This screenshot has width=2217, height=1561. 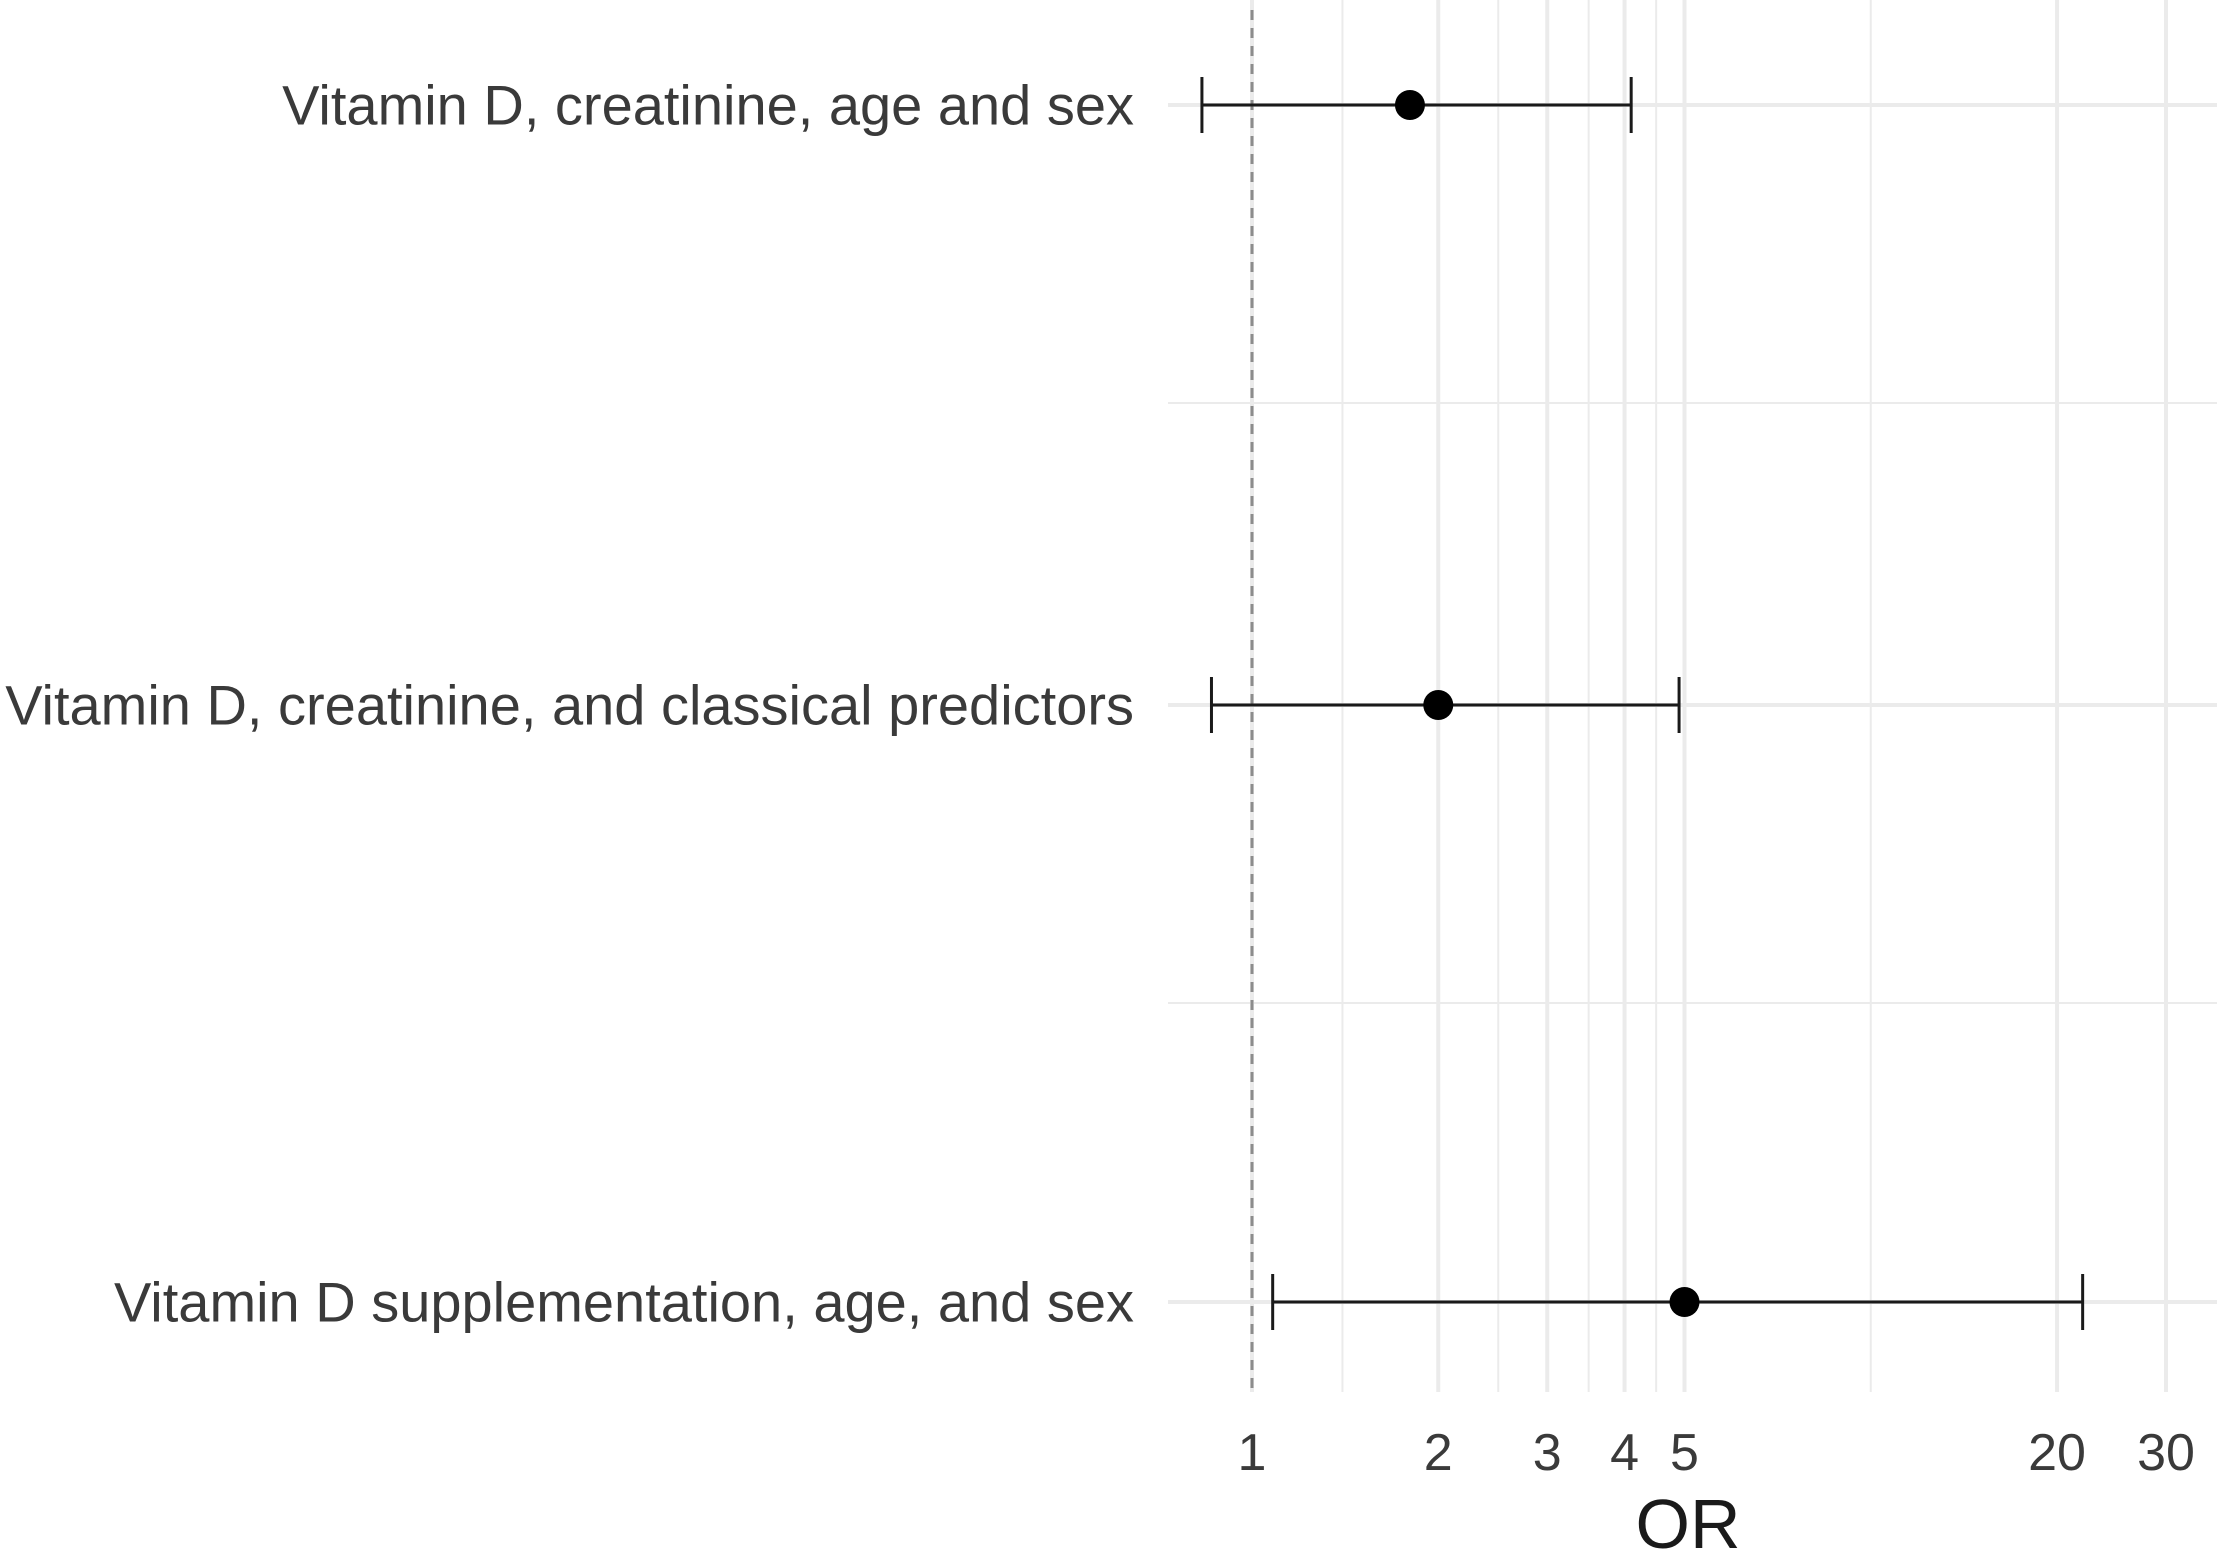 I want to click on x-tick-label: 1, so click(x=1252, y=1453).